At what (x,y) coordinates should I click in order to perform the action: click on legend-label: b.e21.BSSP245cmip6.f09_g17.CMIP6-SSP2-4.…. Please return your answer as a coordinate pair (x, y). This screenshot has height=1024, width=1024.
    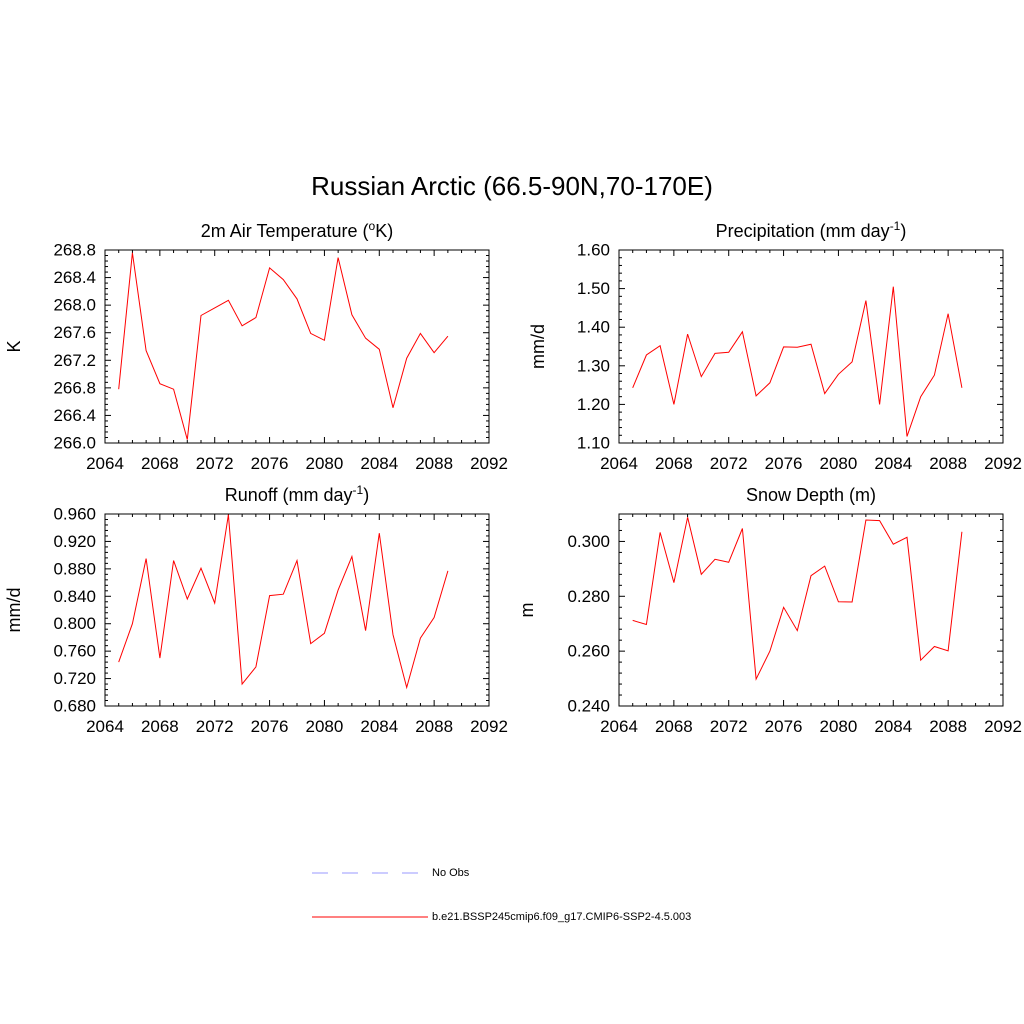
    Looking at the image, I should click on (561, 917).